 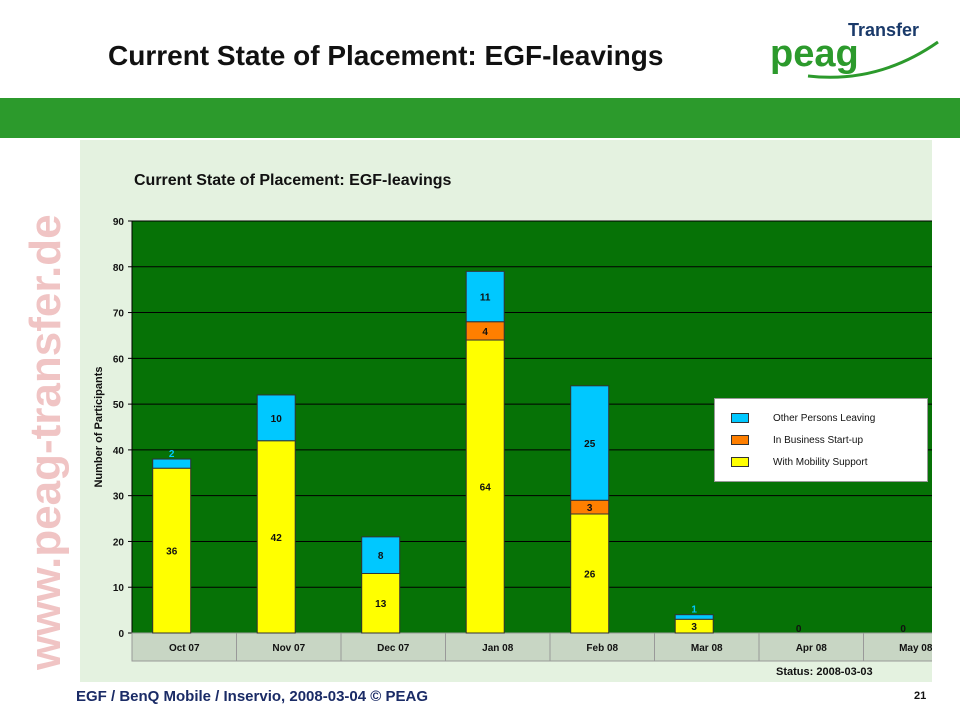 What do you see at coordinates (818, 440) in the screenshot?
I see `legend-label-startup: In Business Start-up` at bounding box center [818, 440].